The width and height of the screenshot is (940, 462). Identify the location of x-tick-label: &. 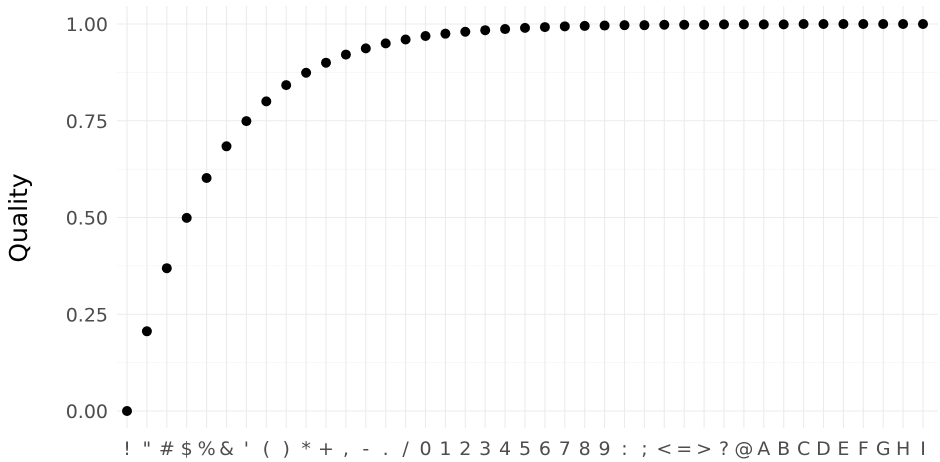
(226, 449).